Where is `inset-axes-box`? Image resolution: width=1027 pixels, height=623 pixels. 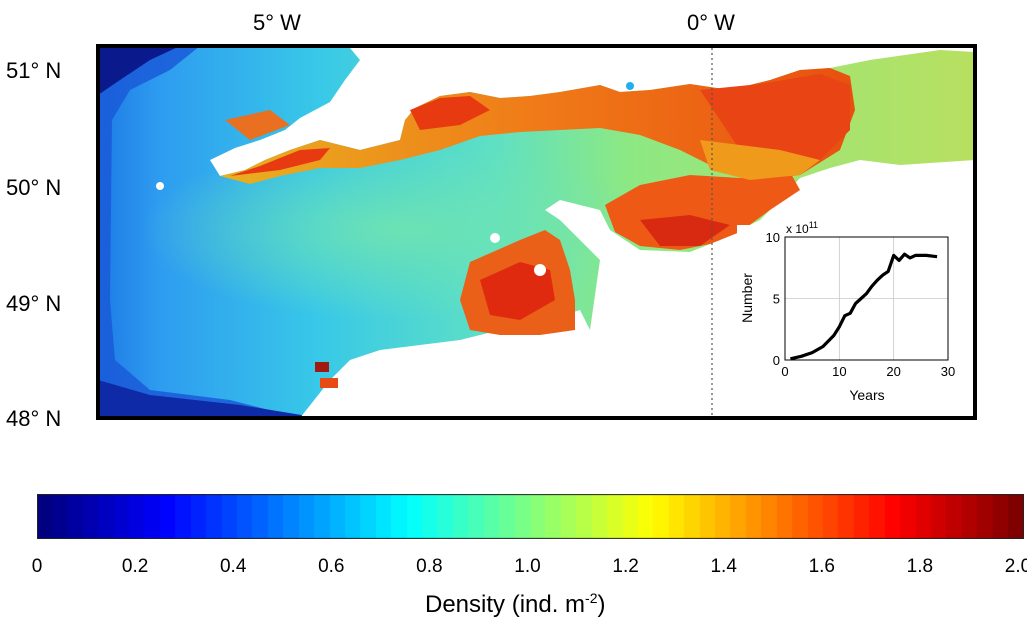
inset-axes-box is located at coordinates (866, 298).